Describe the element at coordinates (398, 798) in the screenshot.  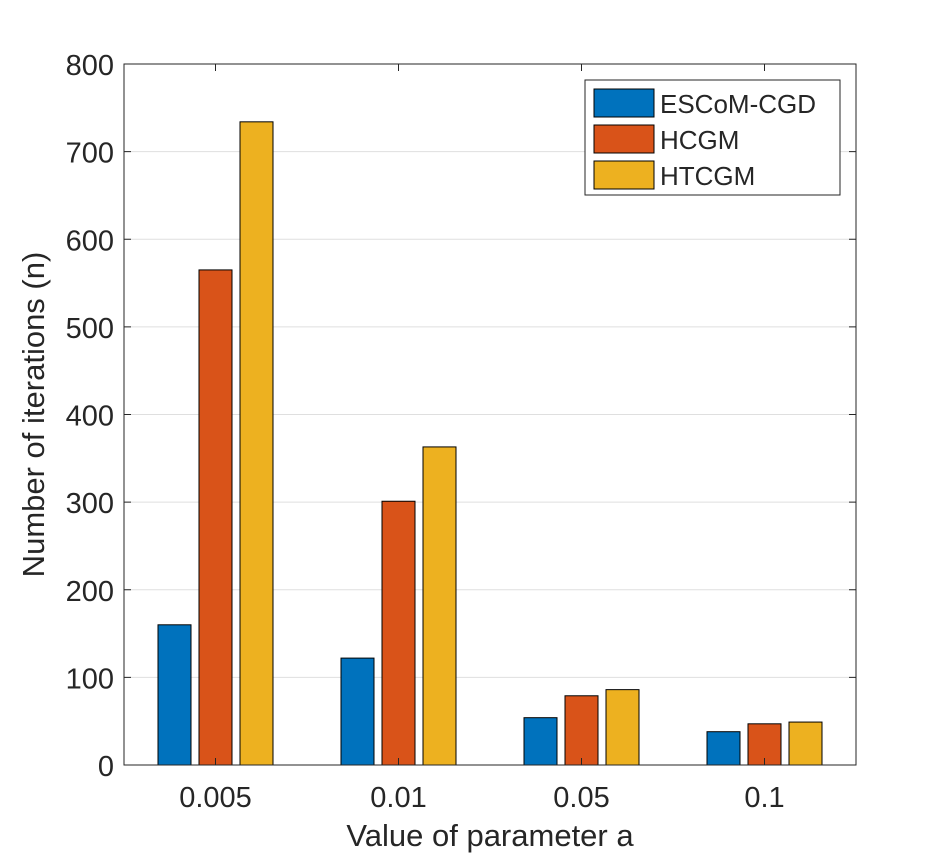
I see `x-tick-label: 0.01` at that location.